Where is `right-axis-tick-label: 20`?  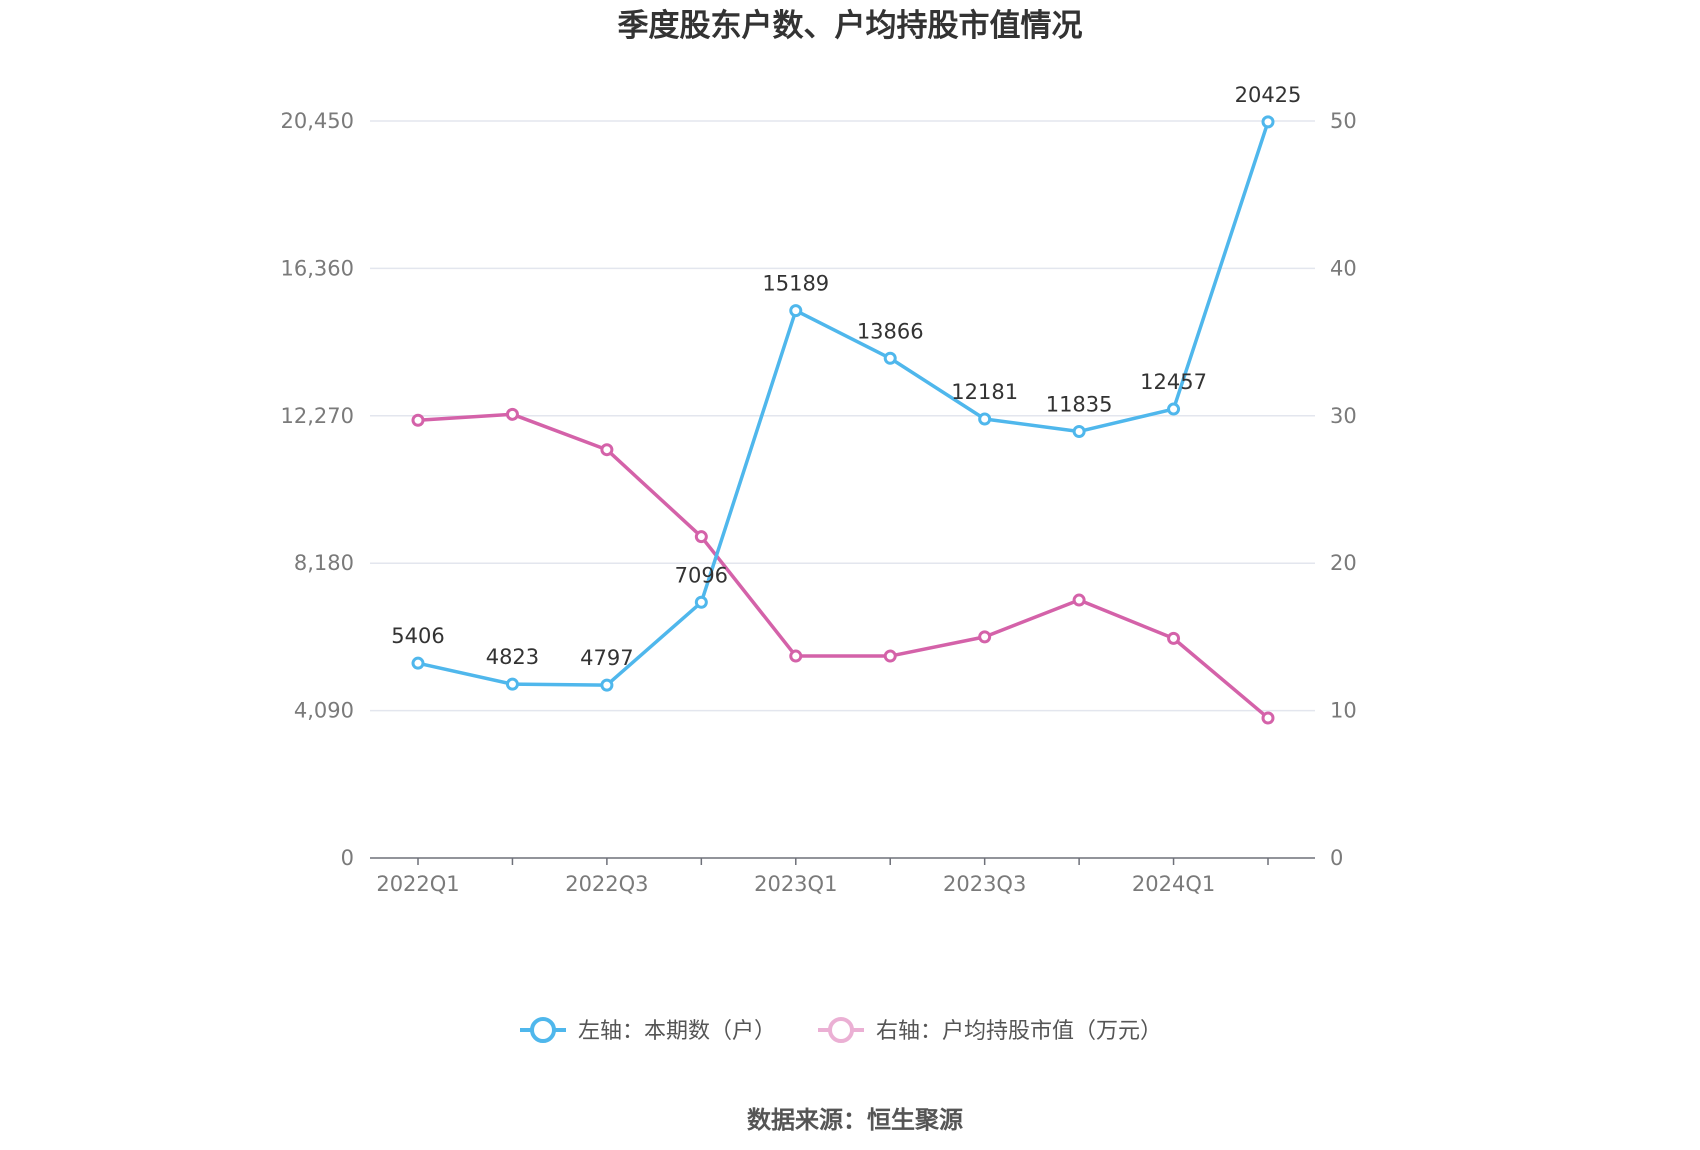
right-axis-tick-label: 20 is located at coordinates (1343, 563).